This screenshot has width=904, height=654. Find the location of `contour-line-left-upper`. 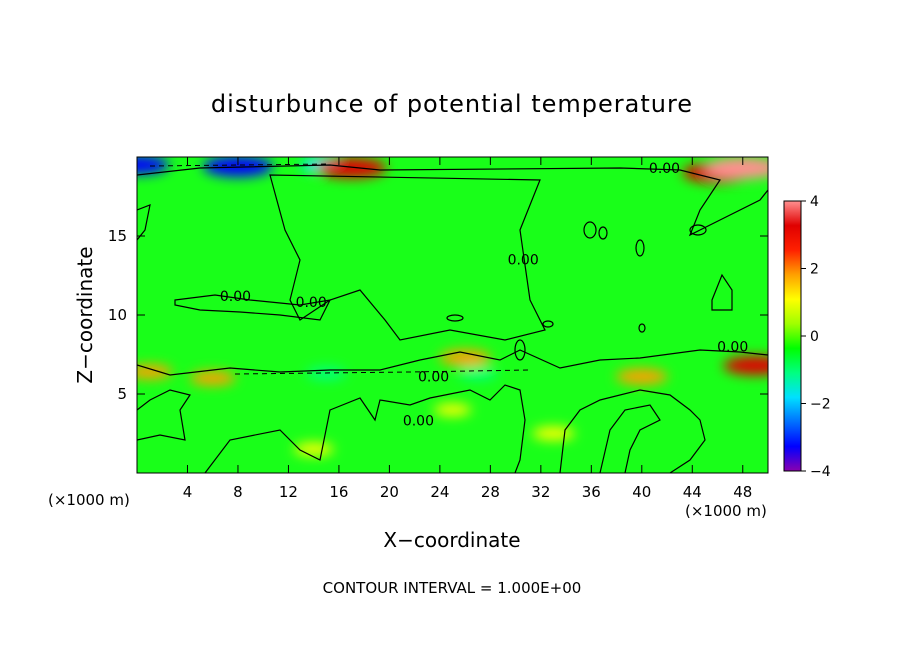

contour-line-left-upper is located at coordinates (144, 222).